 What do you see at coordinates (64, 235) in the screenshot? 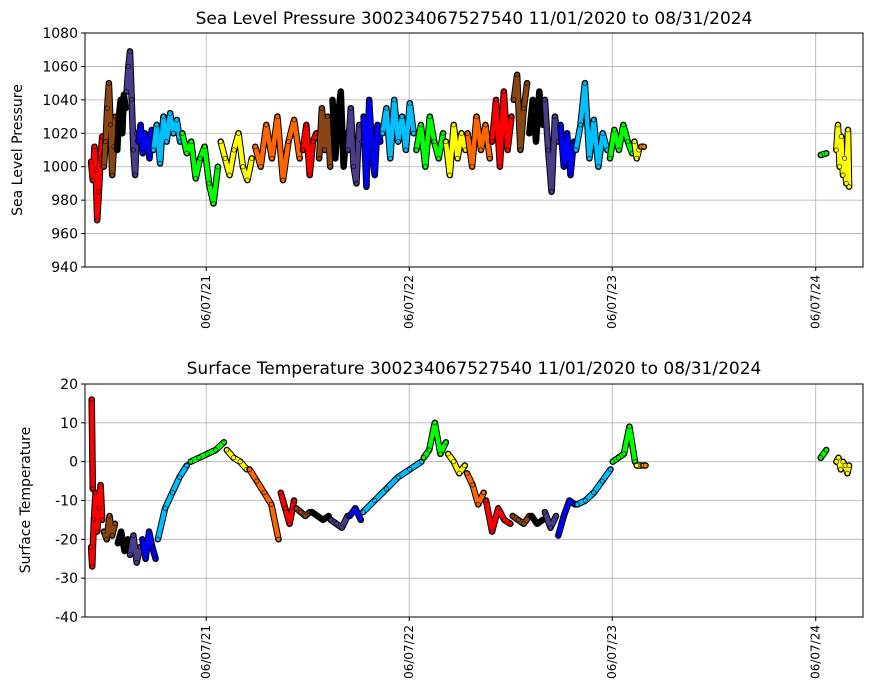
I see `pressure-y-tick-label: 960` at bounding box center [64, 235].